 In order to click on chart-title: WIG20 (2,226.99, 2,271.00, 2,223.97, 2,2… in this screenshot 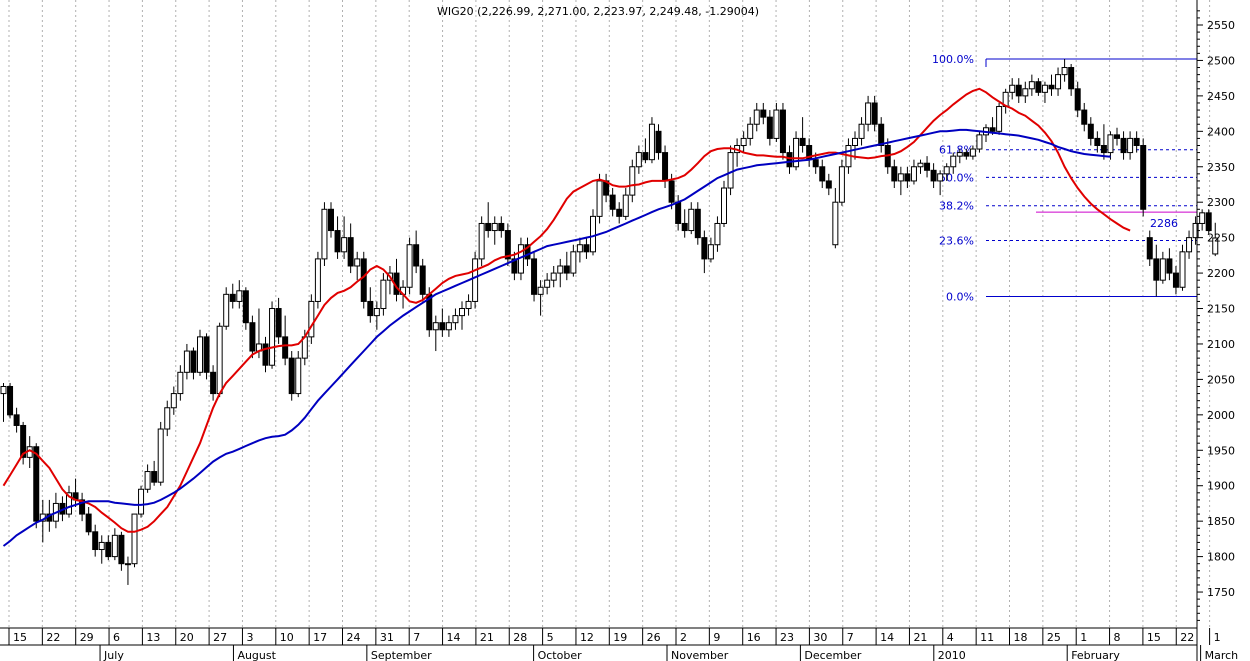, I will do `click(598, 11)`.